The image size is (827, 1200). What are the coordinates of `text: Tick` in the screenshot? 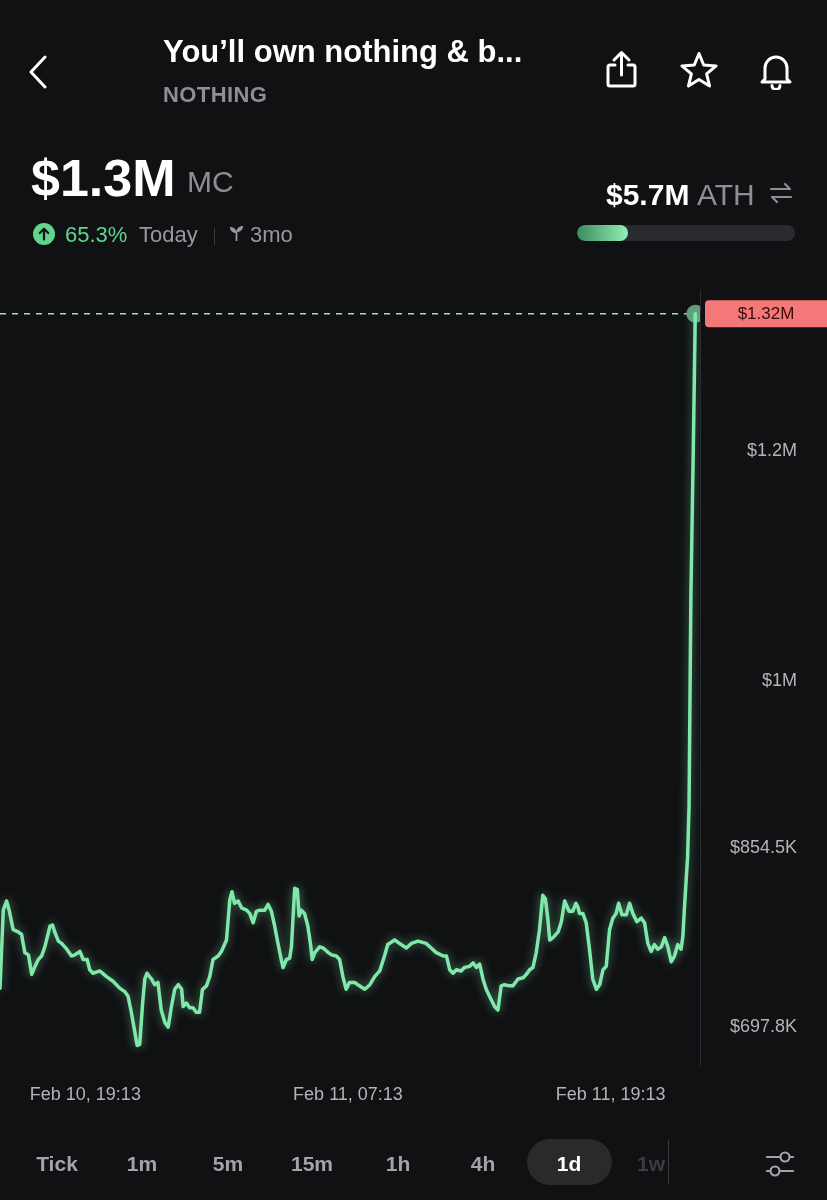 It's located at (57, 1163).